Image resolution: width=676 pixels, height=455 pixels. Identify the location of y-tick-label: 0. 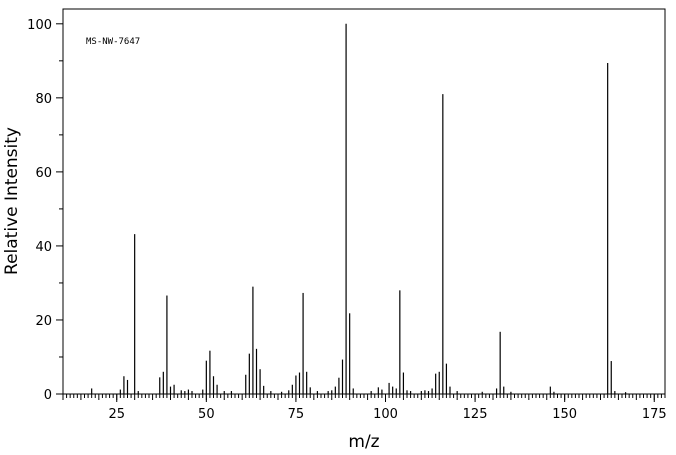
(48, 395).